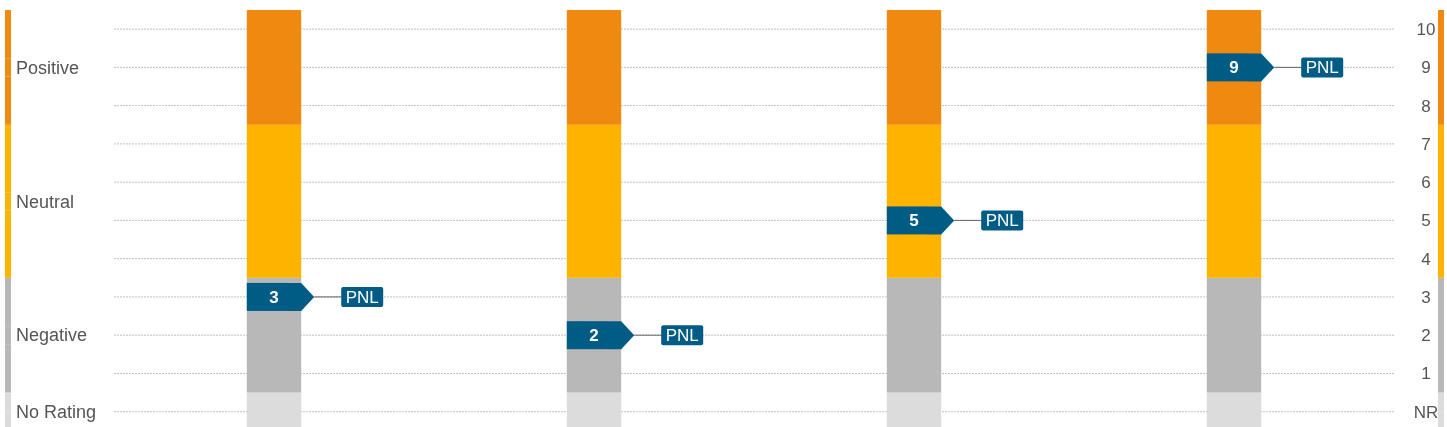 The image size is (1447, 427). Describe the element at coordinates (45, 201) in the screenshot. I see `legend-label: Neutral` at that location.